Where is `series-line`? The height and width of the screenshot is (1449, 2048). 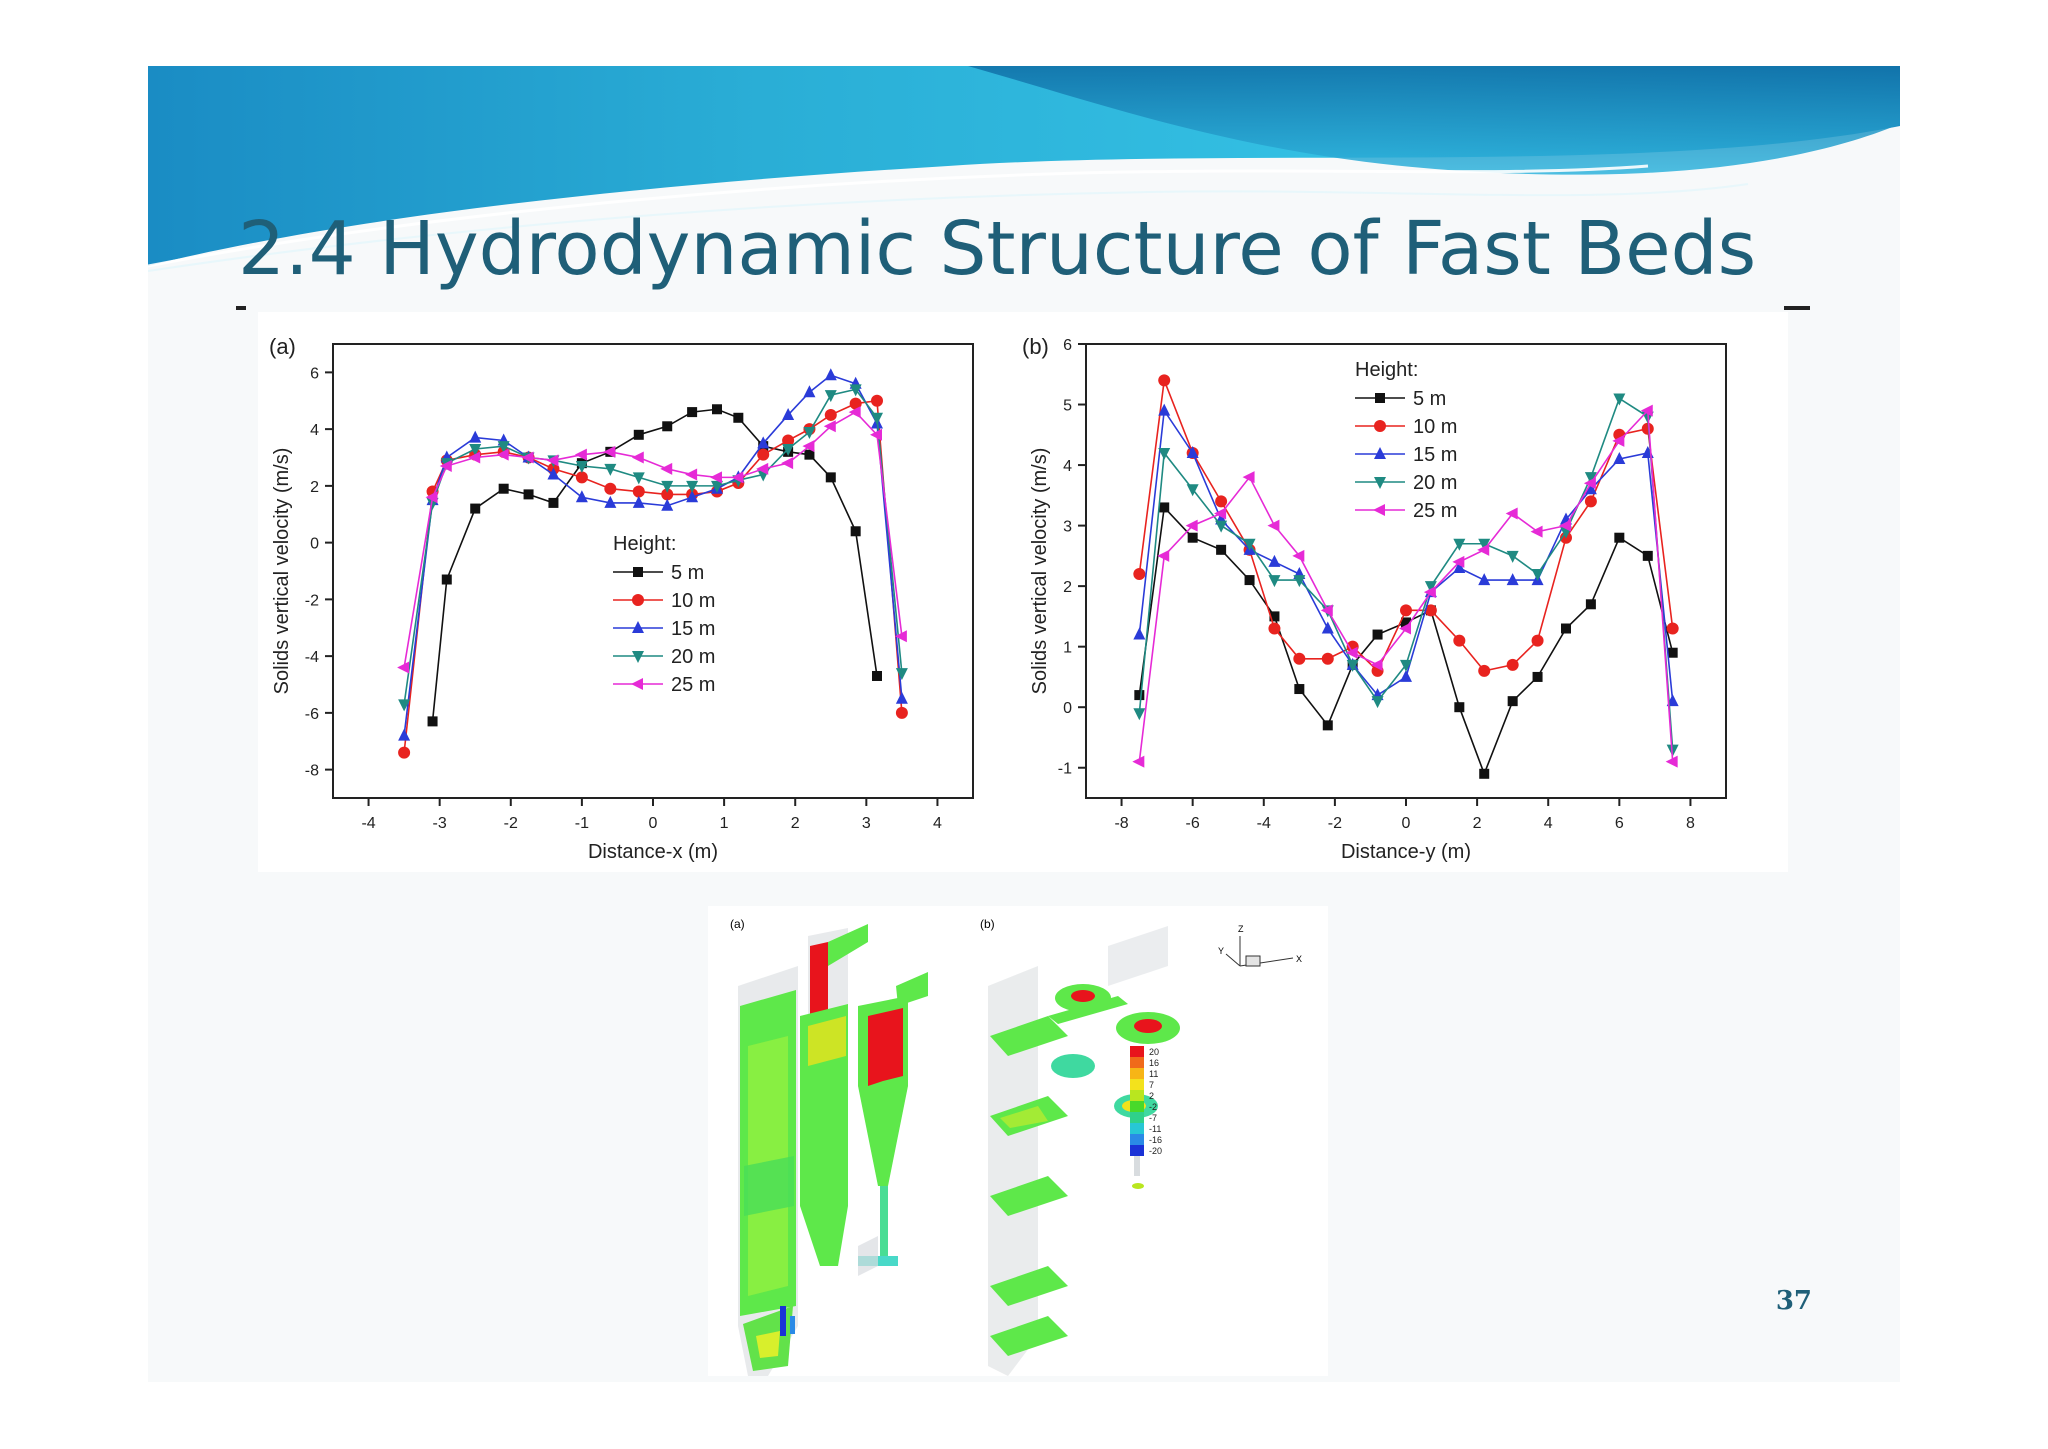 series-line is located at coordinates (1406, 555).